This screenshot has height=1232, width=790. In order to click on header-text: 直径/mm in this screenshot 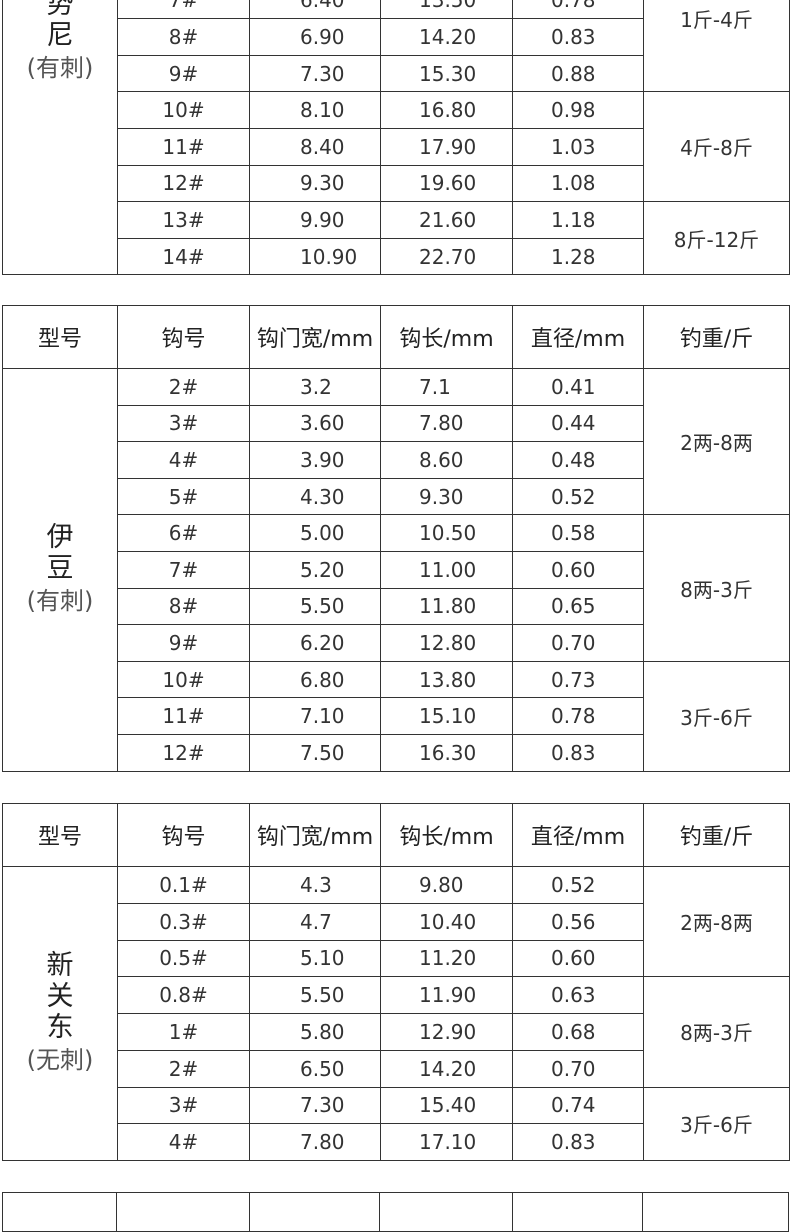, I will do `click(578, 339)`.